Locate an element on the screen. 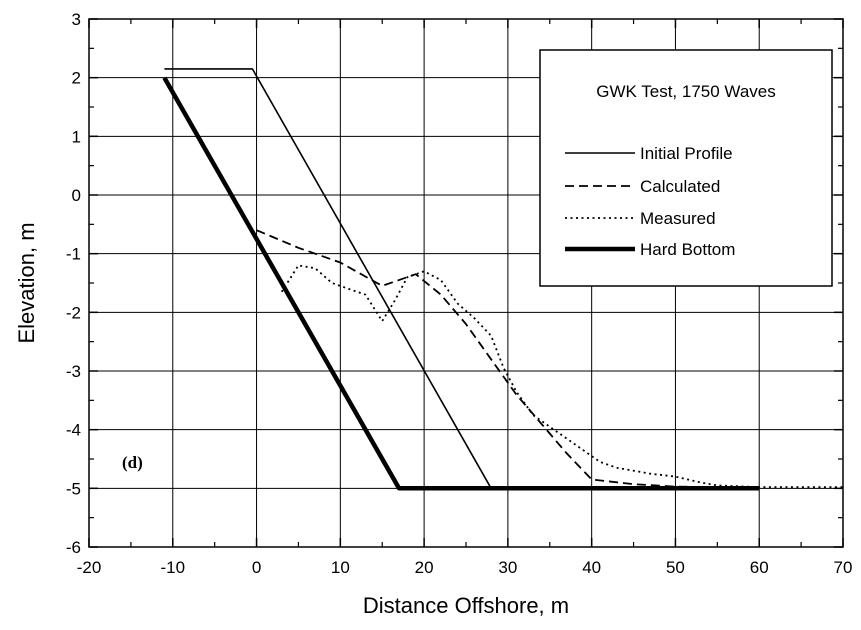 This screenshot has height=630, width=861. legend-box is located at coordinates (686, 168).